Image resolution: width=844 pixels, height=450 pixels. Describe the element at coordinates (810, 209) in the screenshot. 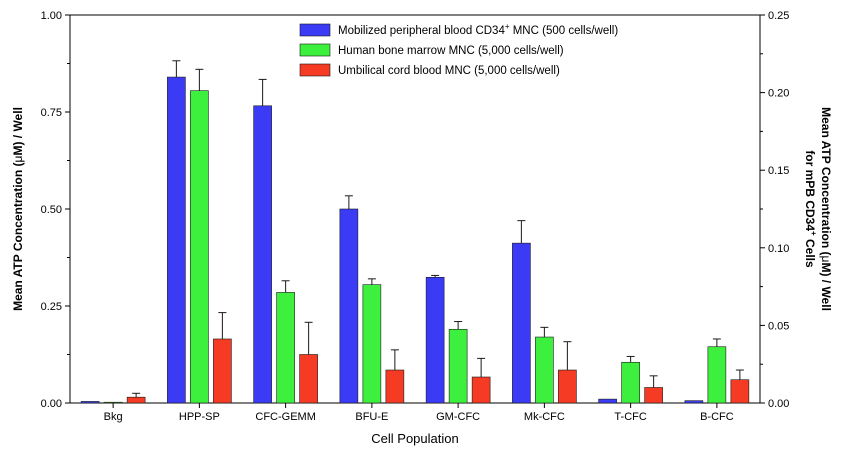

I see `right-axis-title-line2: for mPB CD34+ Cells` at that location.